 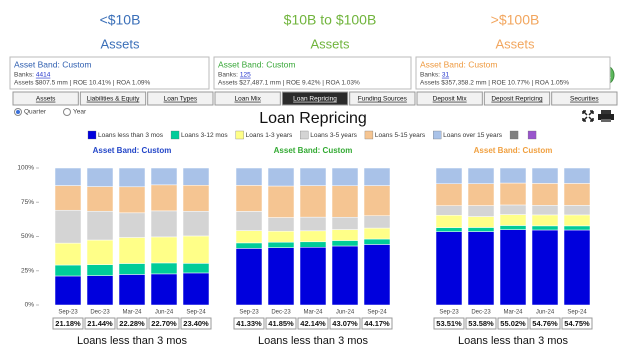 What do you see at coordinates (43, 75) in the screenshot?
I see `banks-link: 4414` at bounding box center [43, 75].